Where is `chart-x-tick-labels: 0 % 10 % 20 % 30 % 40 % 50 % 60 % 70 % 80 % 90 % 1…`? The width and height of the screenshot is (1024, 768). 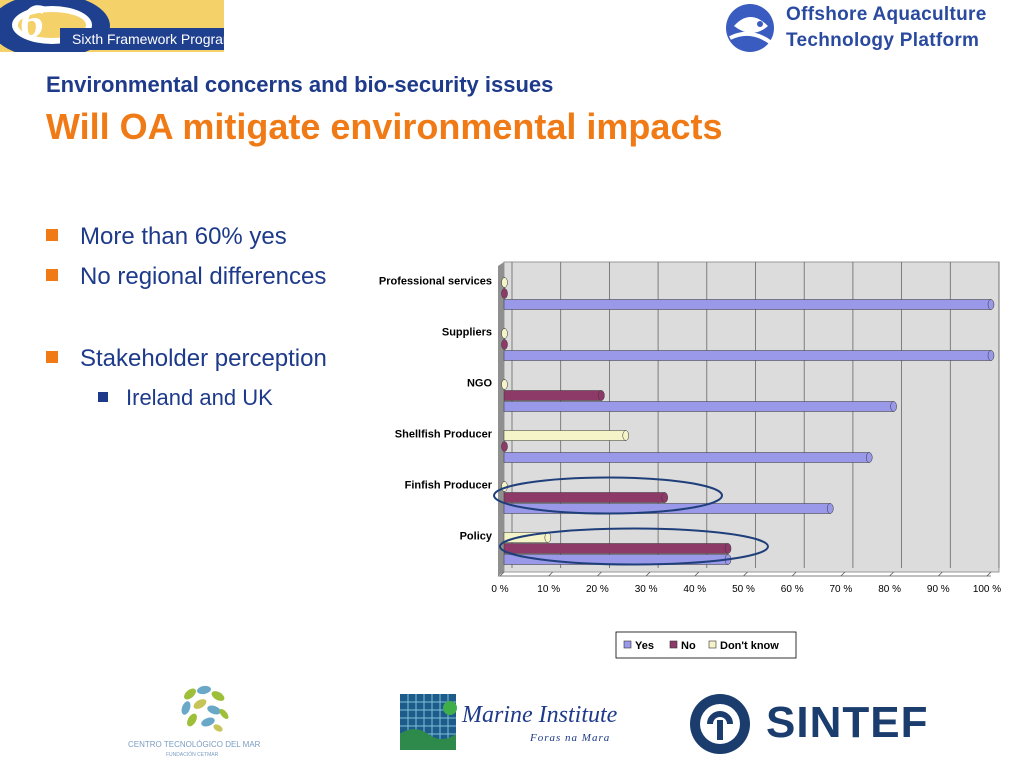
chart-x-tick-labels: 0 % 10 % 20 % 30 % 40 % 50 % 60 % 70 % 80 % 90 % 1… is located at coordinates (746, 589).